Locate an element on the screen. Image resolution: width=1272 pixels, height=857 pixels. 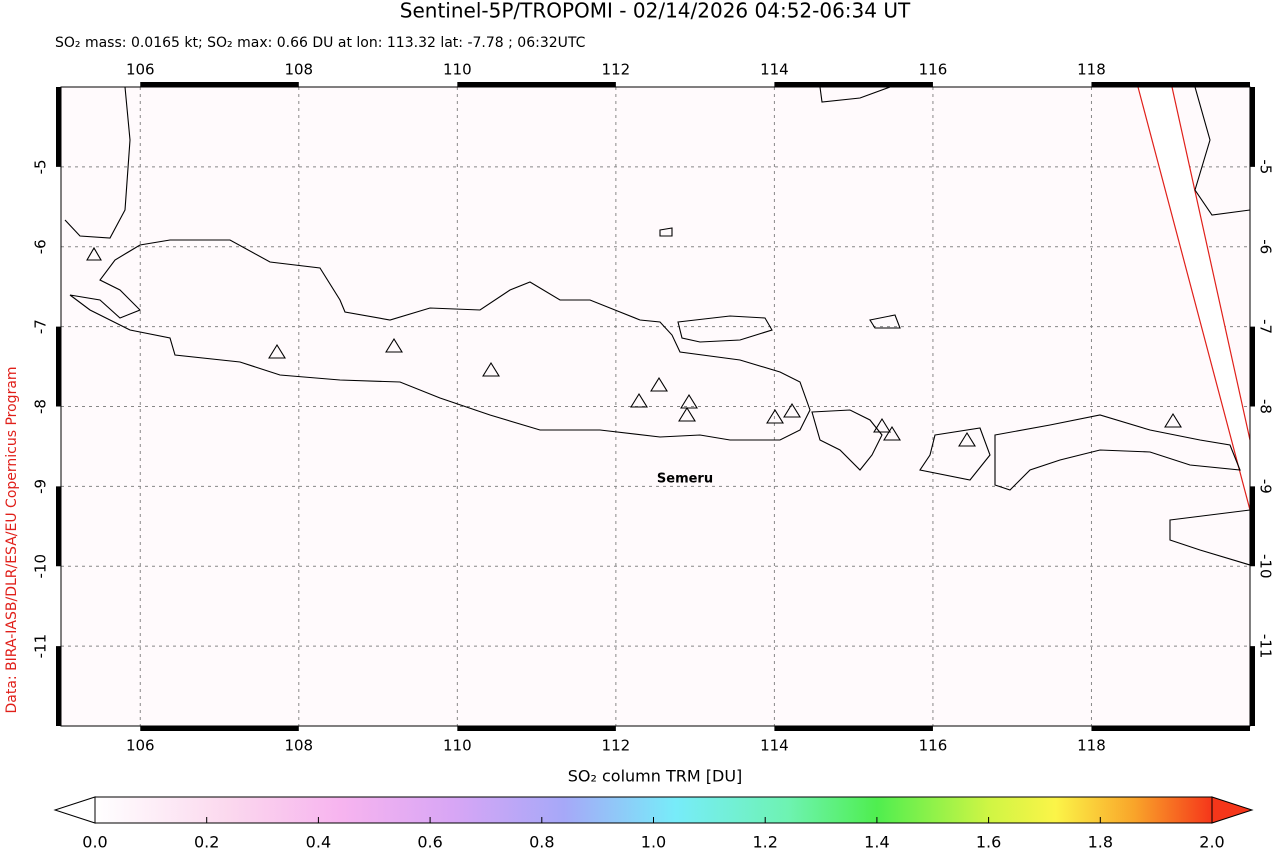
colorbar-tick-label: 0.2 is located at coordinates (206, 842).